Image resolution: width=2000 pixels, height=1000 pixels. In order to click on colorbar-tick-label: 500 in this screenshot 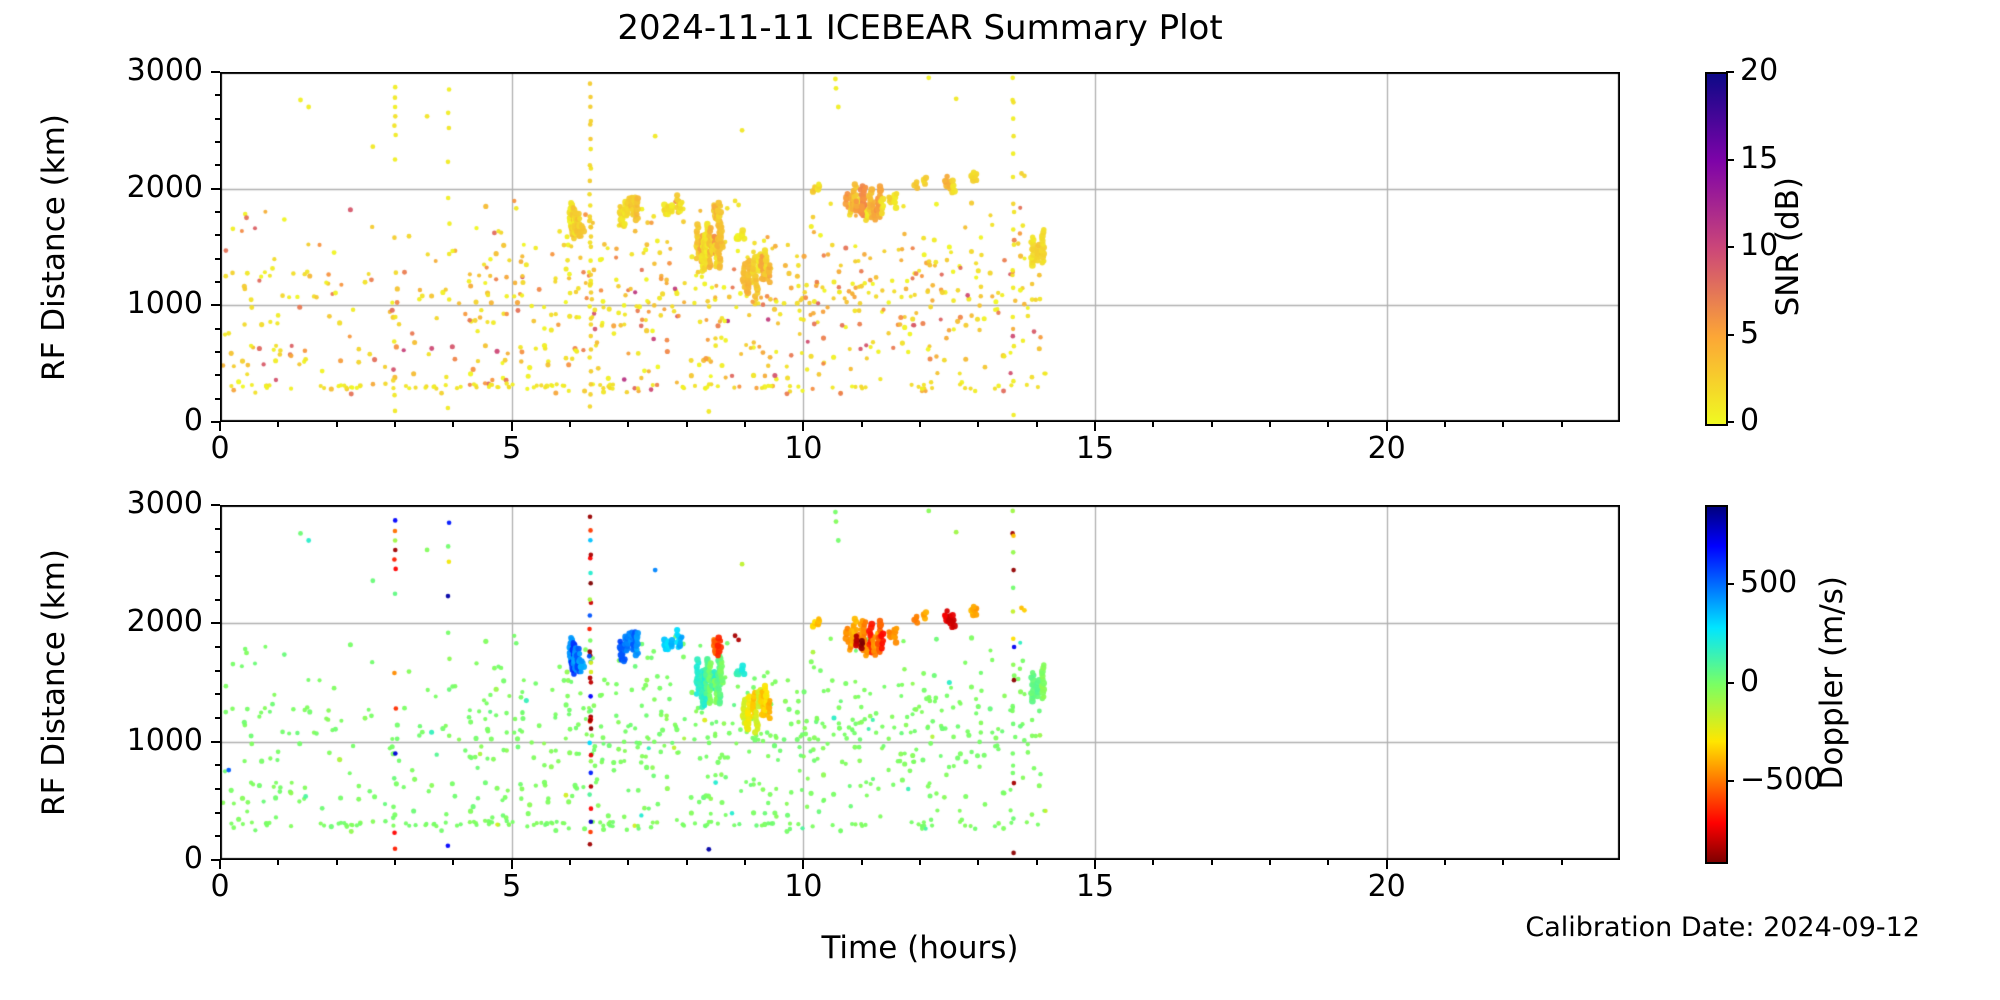, I will do `click(1769, 582)`.